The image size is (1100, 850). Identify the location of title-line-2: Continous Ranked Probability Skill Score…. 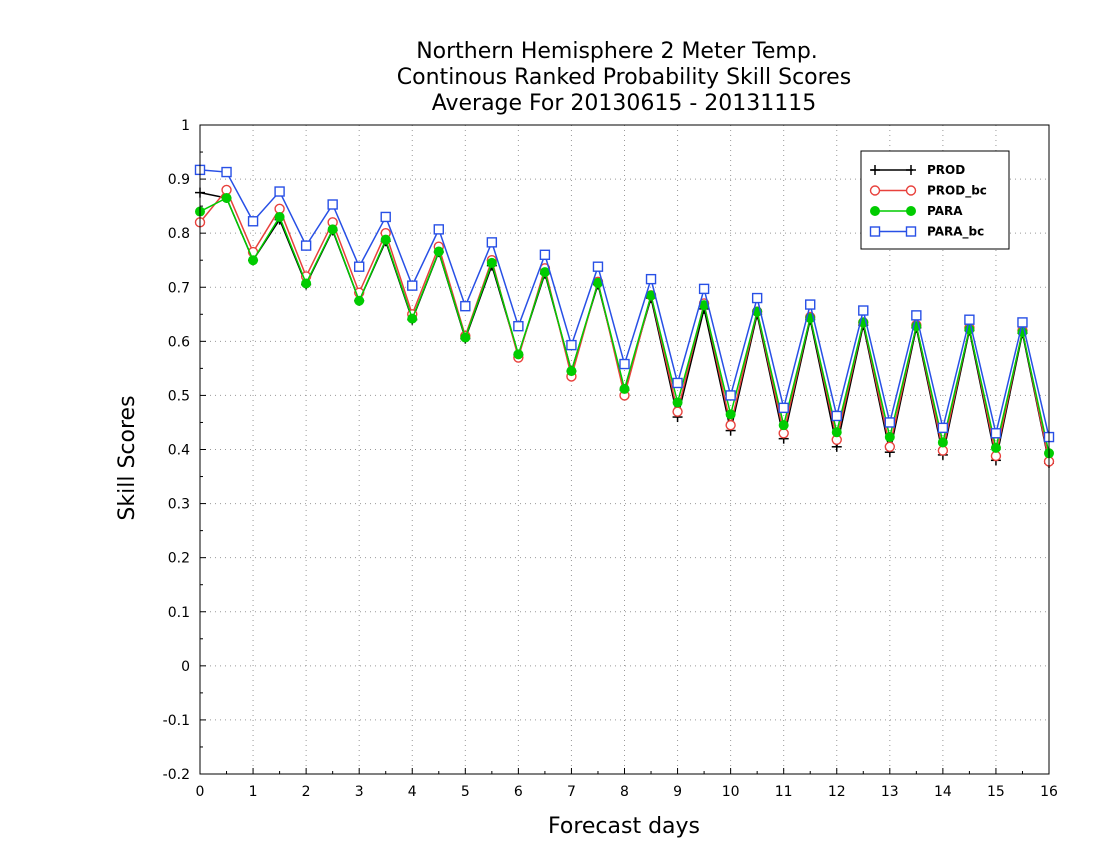
(624, 77).